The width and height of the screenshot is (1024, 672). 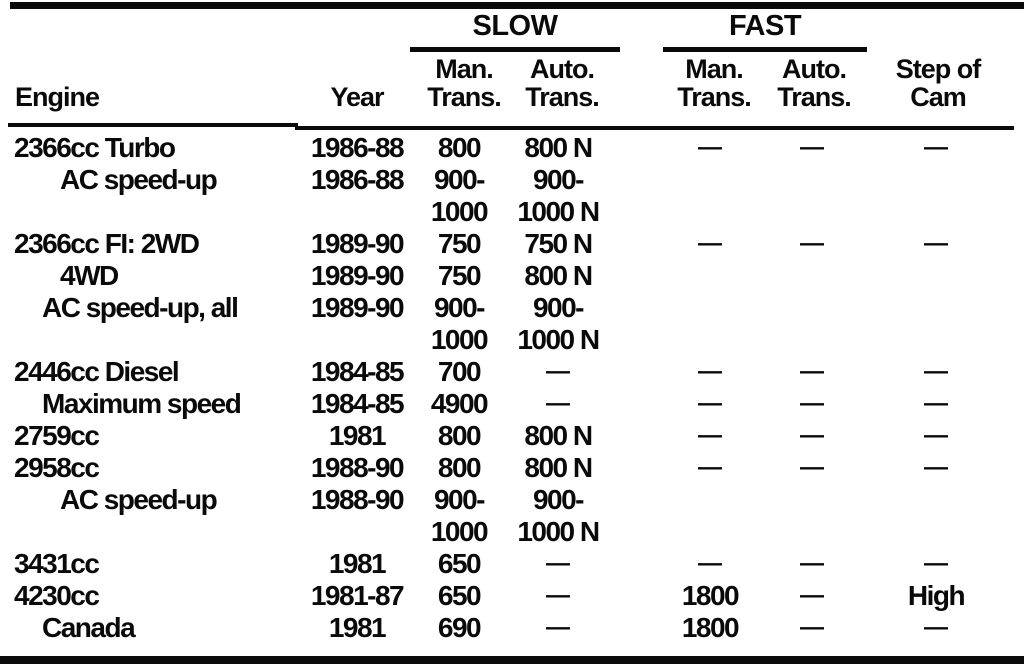 I want to click on engine-cell: AC speed-up, all, so click(x=140, y=307).